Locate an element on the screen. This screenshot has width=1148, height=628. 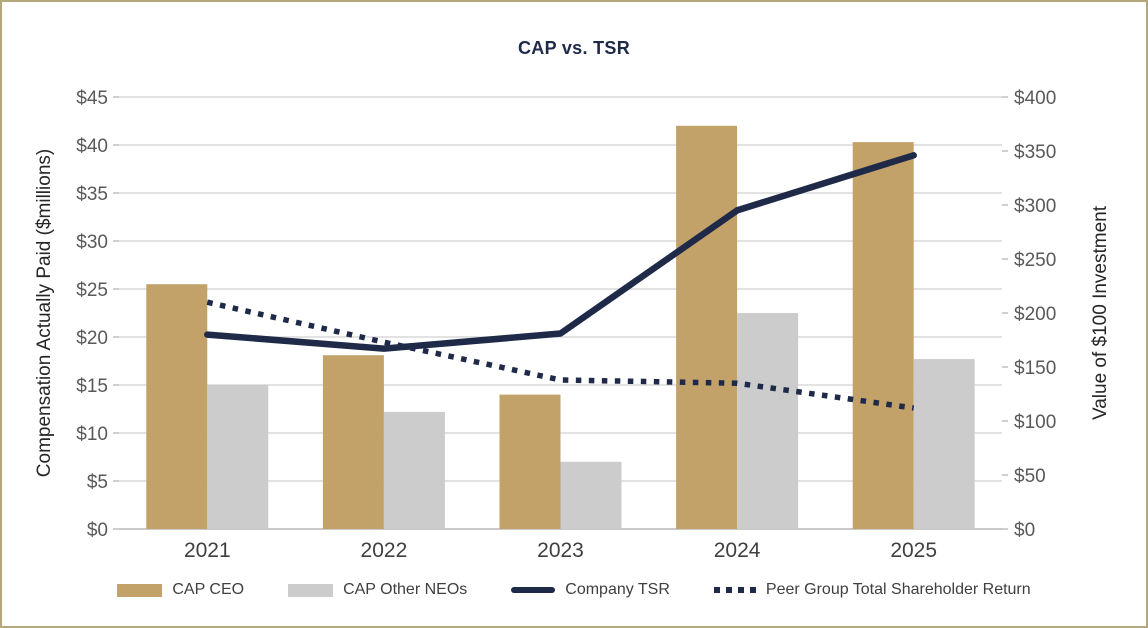
x-axis-label-2024: 2024 is located at coordinates (737, 550).